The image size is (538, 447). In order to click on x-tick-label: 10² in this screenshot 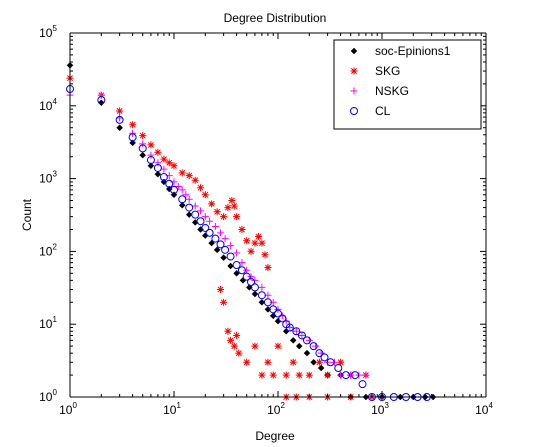, I will do `click(276, 409)`.